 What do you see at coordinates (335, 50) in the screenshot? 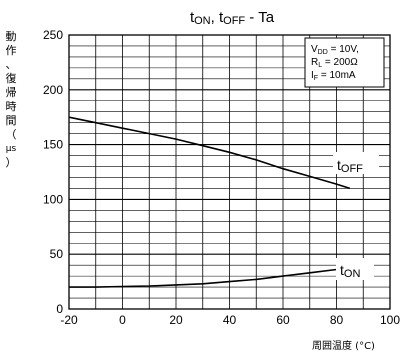
I see `condition-vdd: VDD = 10V,` at bounding box center [335, 50].